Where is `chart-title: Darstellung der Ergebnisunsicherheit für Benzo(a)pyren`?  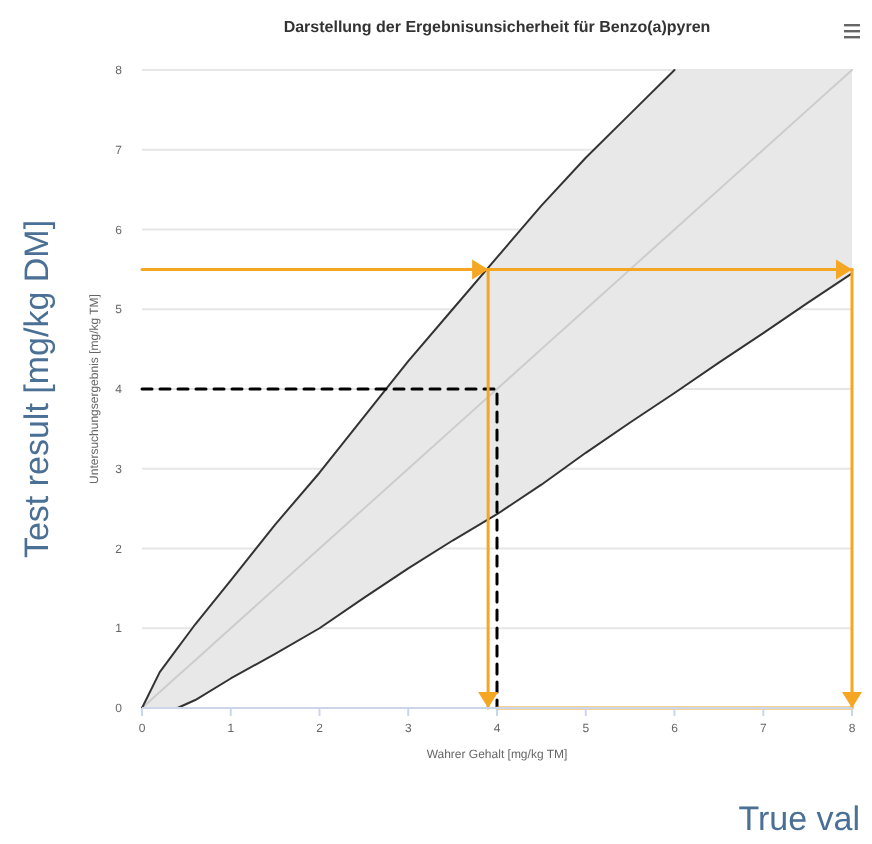
chart-title: Darstellung der Ergebnisunsicherheit für Benzo(a)pyren is located at coordinates (497, 27).